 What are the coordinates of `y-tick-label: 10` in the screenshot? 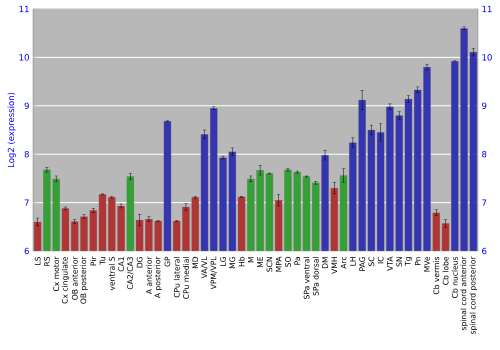 It's located at (24, 57).